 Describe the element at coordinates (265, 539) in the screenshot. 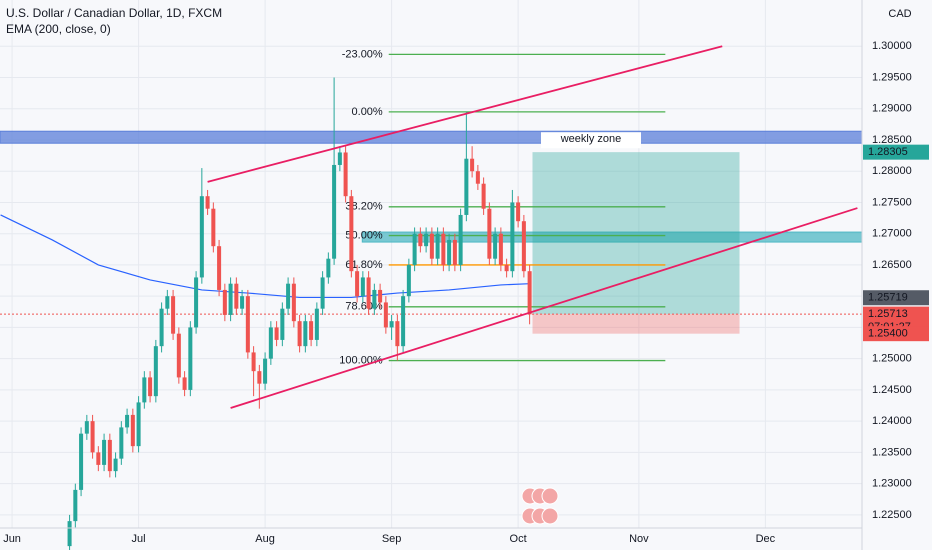

I see `x-tick-label: Aug` at that location.